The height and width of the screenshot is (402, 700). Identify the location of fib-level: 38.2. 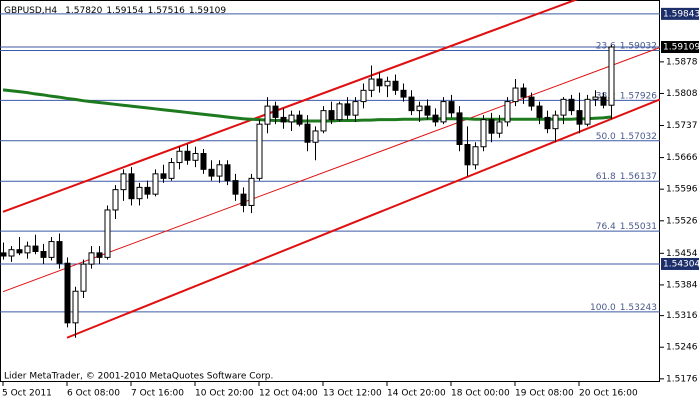
(606, 96).